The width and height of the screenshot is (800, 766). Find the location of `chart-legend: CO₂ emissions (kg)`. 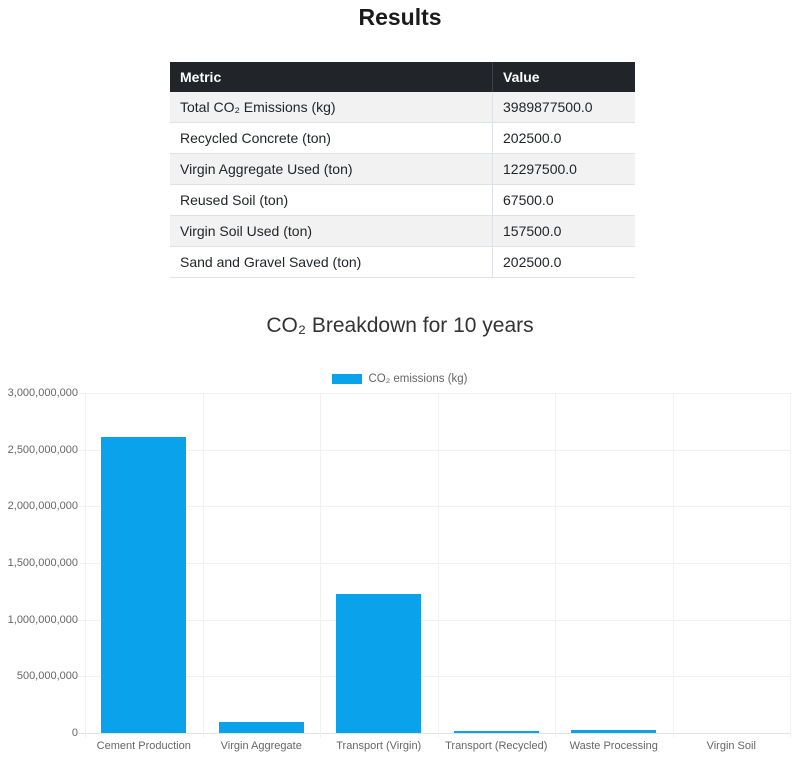

chart-legend: CO₂ emissions (kg) is located at coordinates (400, 379).